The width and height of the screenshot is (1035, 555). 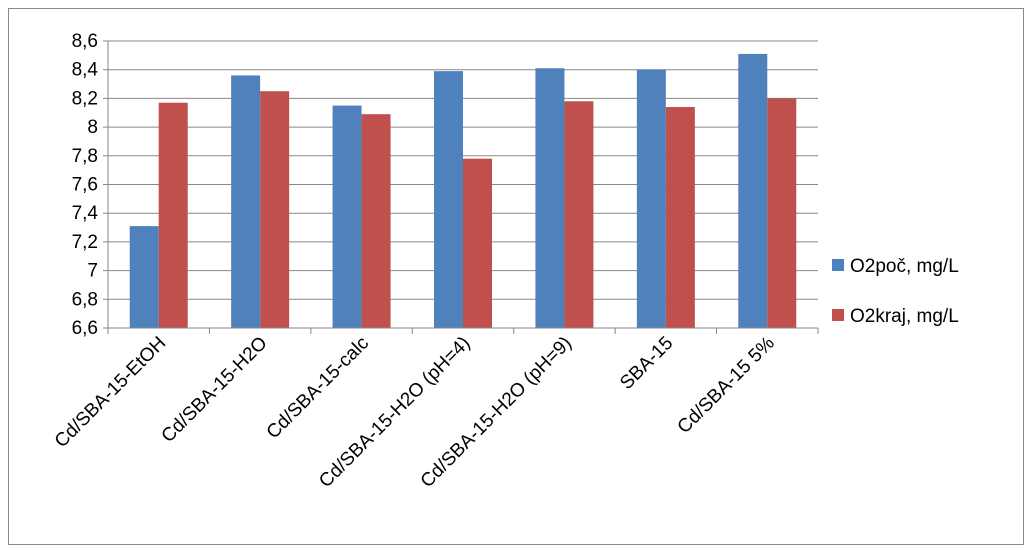 What do you see at coordinates (646, 363) in the screenshot?
I see `x-category-label: SBA-15` at bounding box center [646, 363].